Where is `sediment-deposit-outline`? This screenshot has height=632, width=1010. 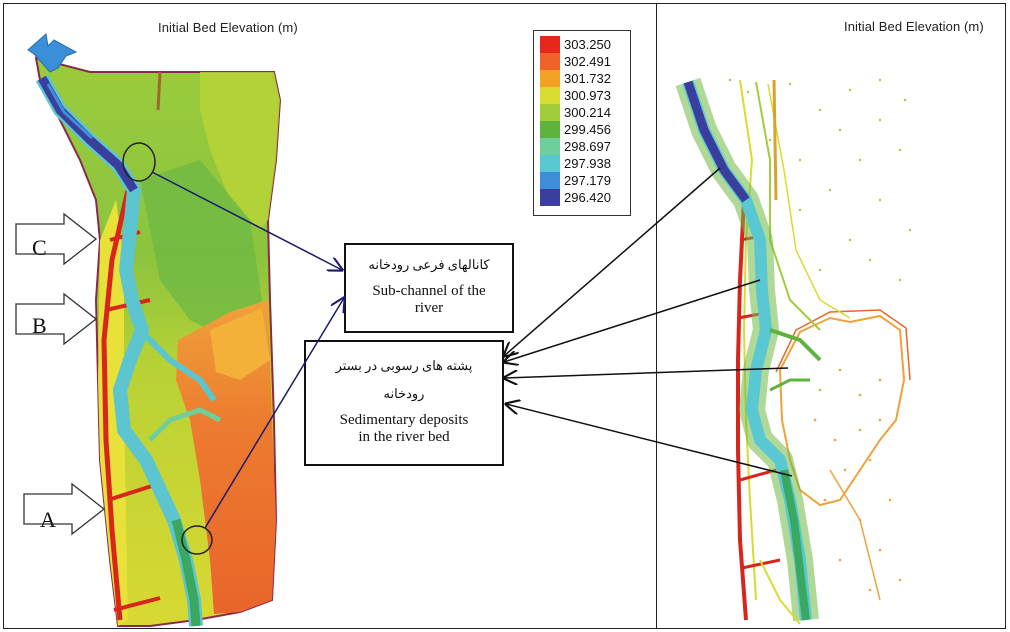
sediment-deposit-outline is located at coordinates (842, 410).